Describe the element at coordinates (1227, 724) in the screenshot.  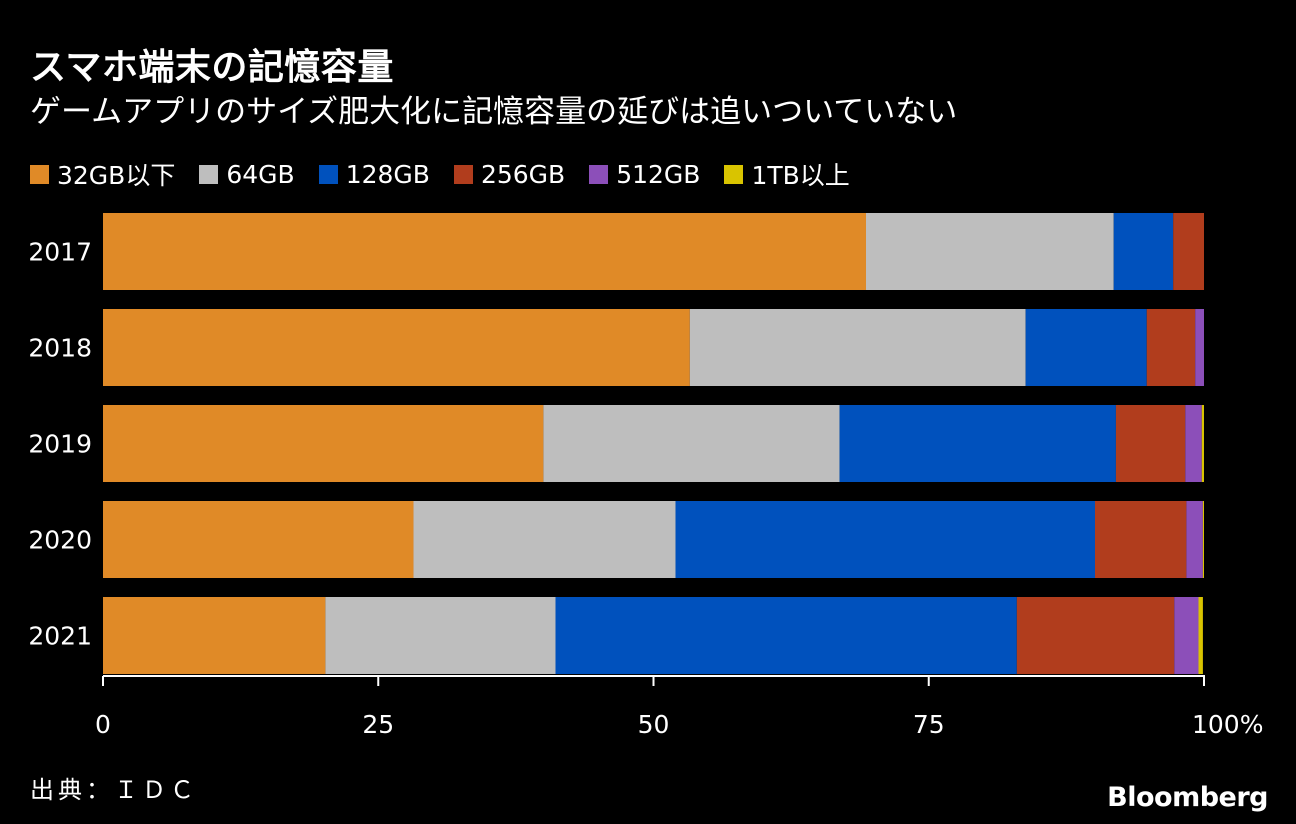
I see `x-tick-label: 100%` at that location.